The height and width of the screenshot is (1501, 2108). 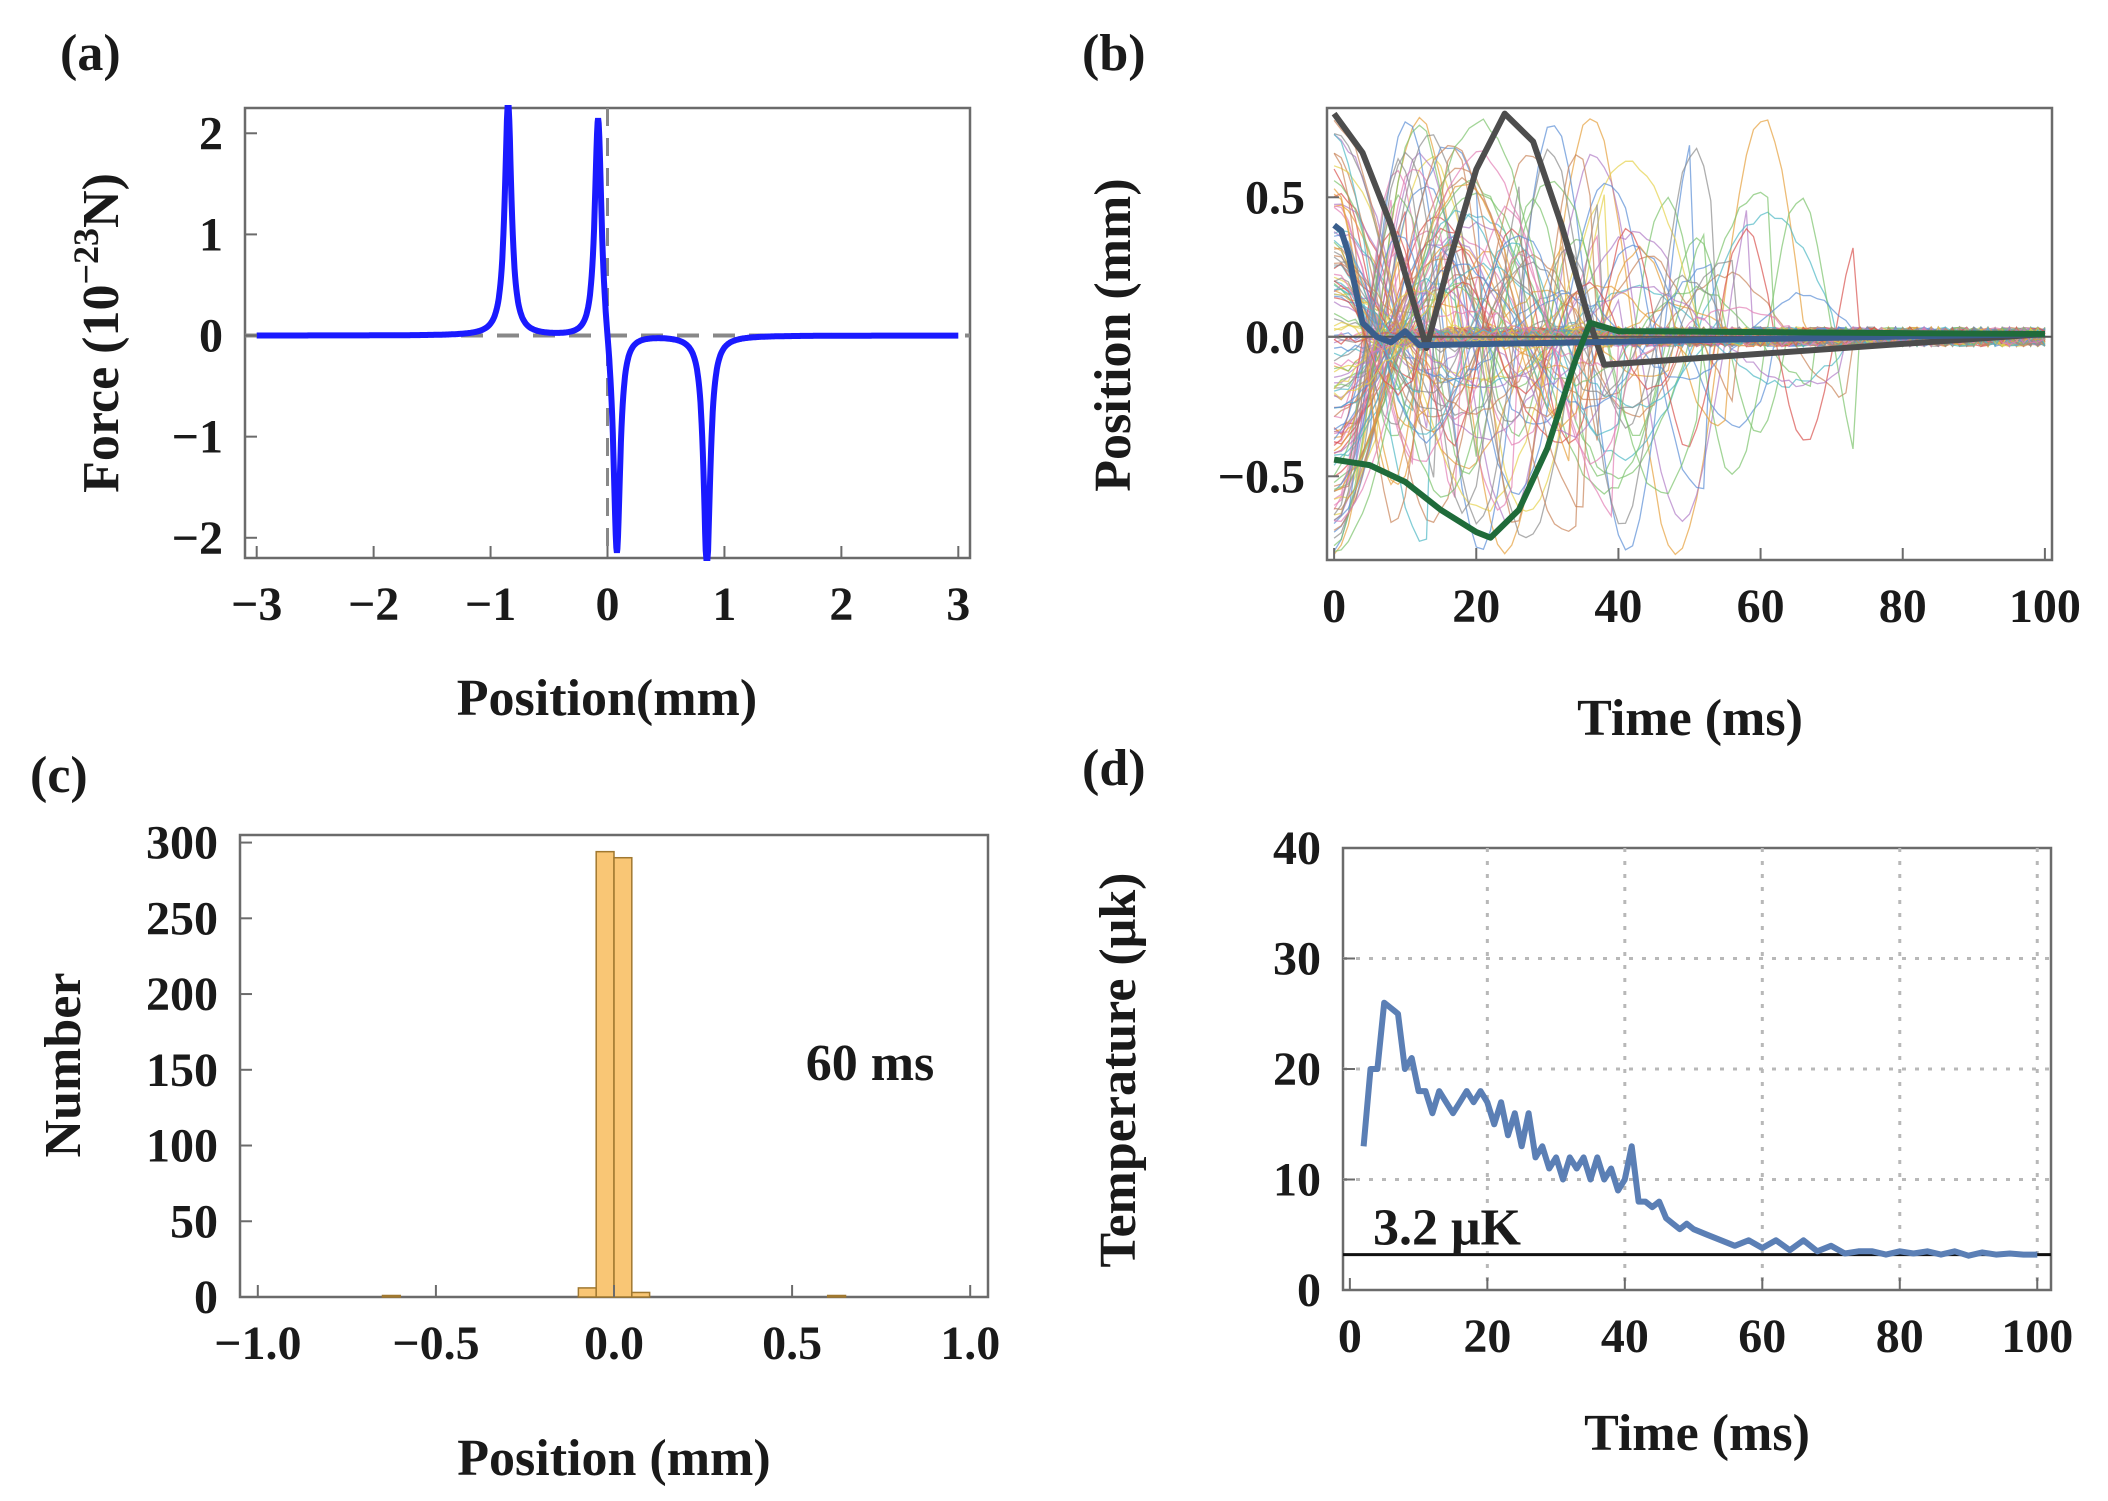 What do you see at coordinates (63, 1065) in the screenshot?
I see `panel-c-ylabel: Number` at bounding box center [63, 1065].